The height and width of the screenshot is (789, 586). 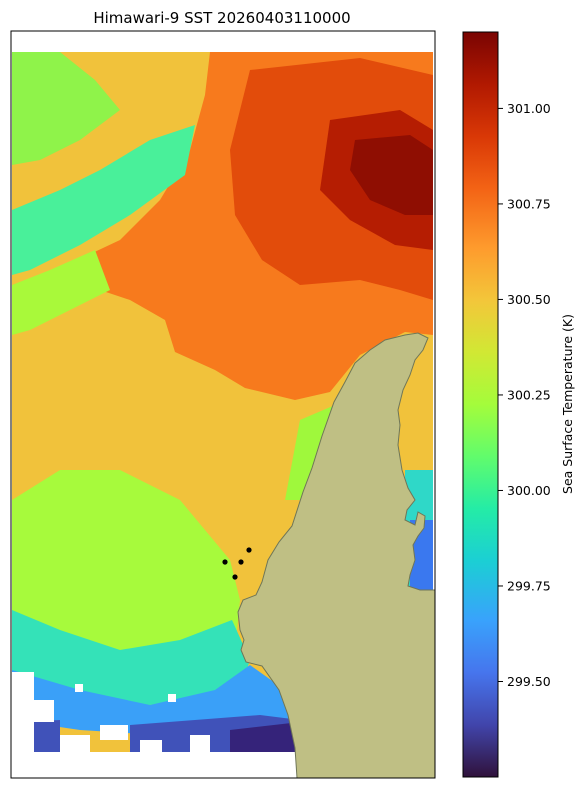 What do you see at coordinates (391, 175) in the screenshot?
I see `sst-peak-region` at bounding box center [391, 175].